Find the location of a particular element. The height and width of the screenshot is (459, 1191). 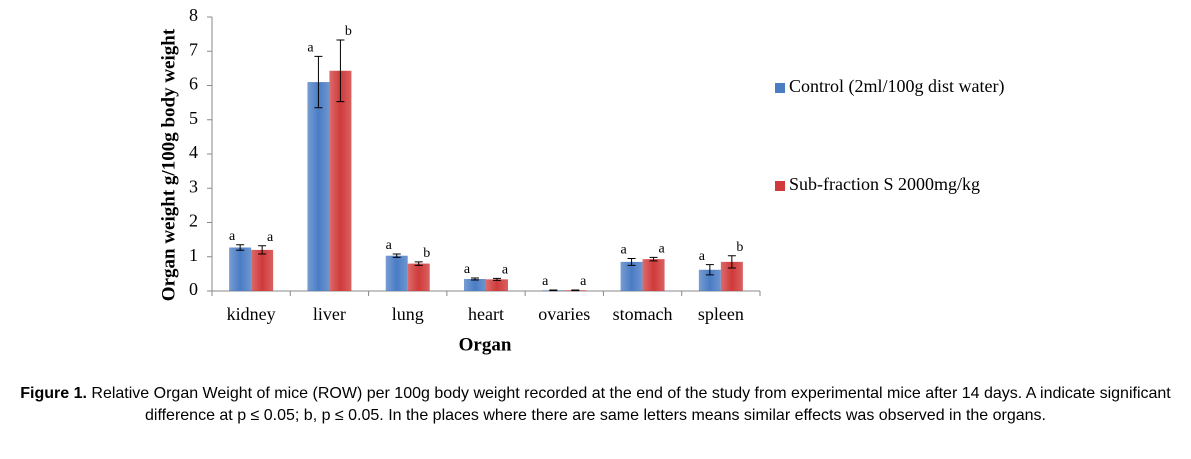

x-tick-label: lung is located at coordinates (408, 314).